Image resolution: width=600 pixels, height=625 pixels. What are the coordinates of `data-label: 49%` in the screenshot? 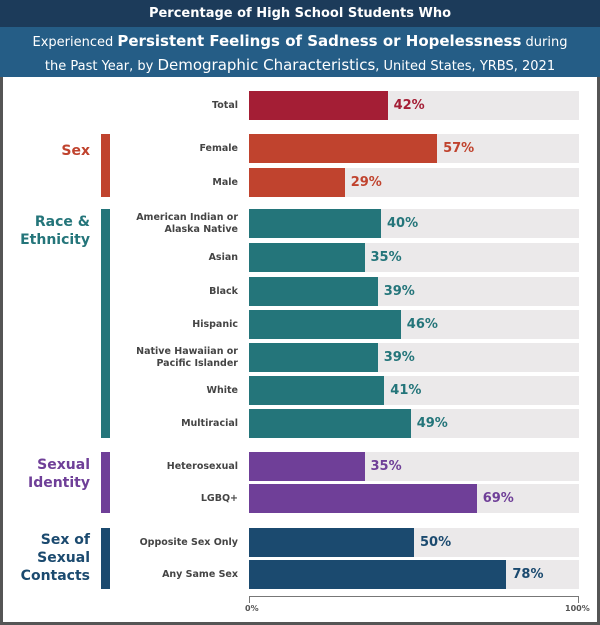 It's located at (432, 423).